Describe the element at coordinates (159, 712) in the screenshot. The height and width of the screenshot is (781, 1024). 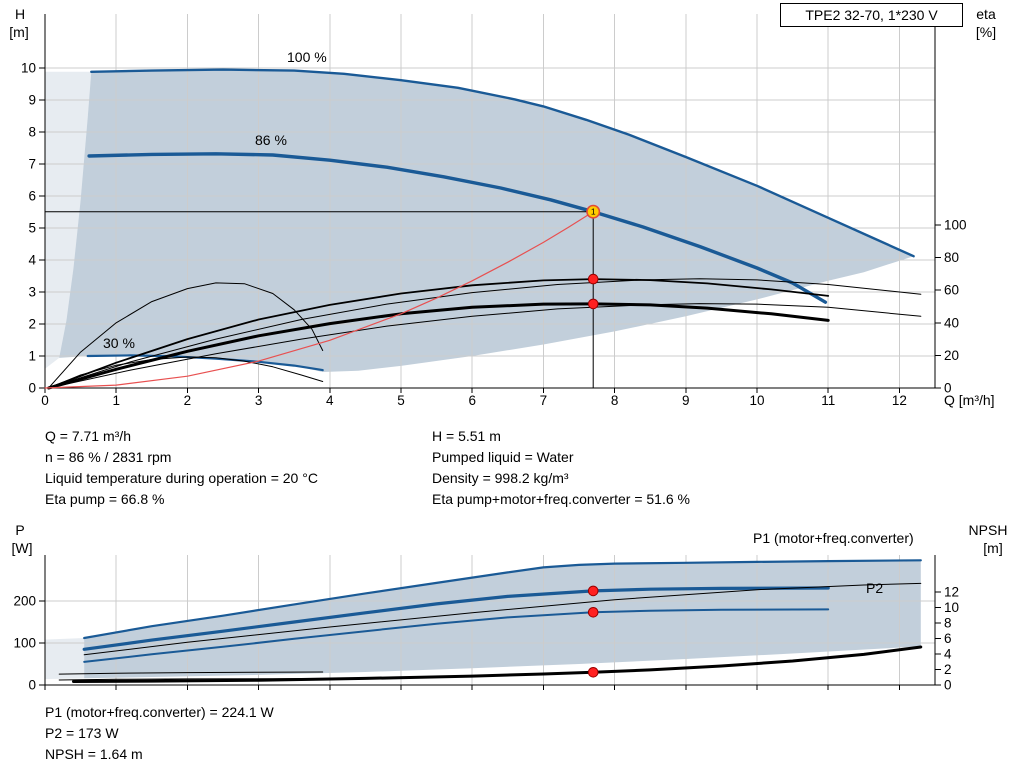
I see `info-line-p1: P1 (motor+freq.converter) = 224.1 W` at that location.